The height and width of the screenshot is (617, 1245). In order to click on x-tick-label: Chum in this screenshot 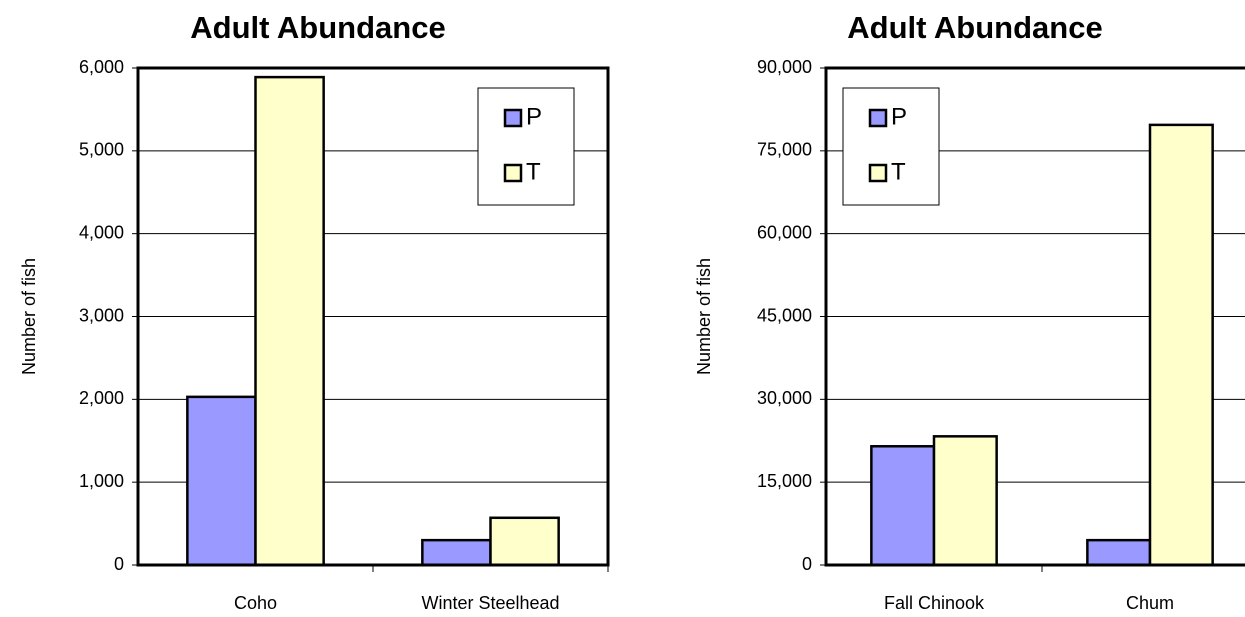, I will do `click(1150, 603)`.